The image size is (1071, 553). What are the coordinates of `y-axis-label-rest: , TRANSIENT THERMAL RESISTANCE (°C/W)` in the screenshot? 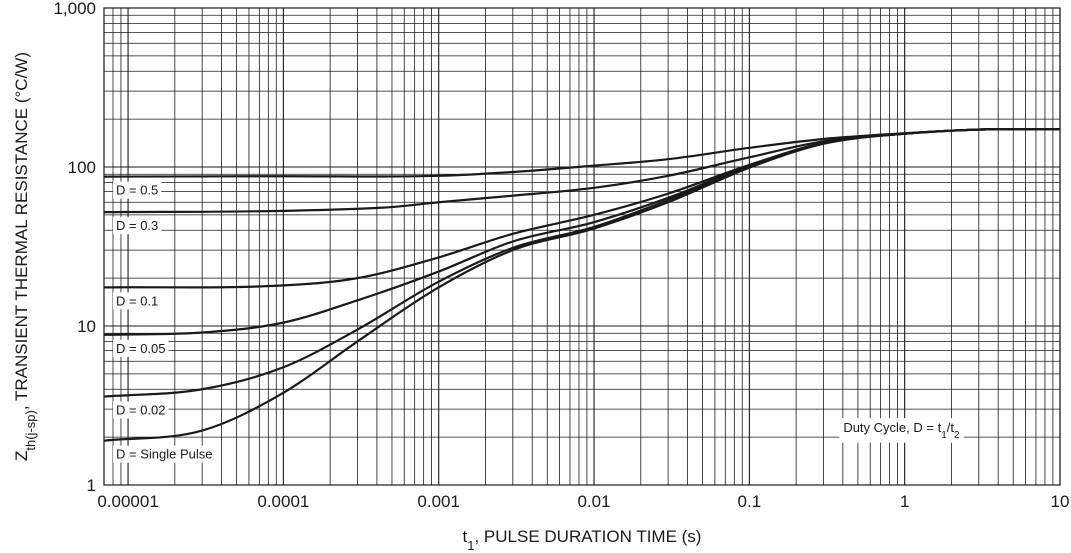 It's located at (21, 231).